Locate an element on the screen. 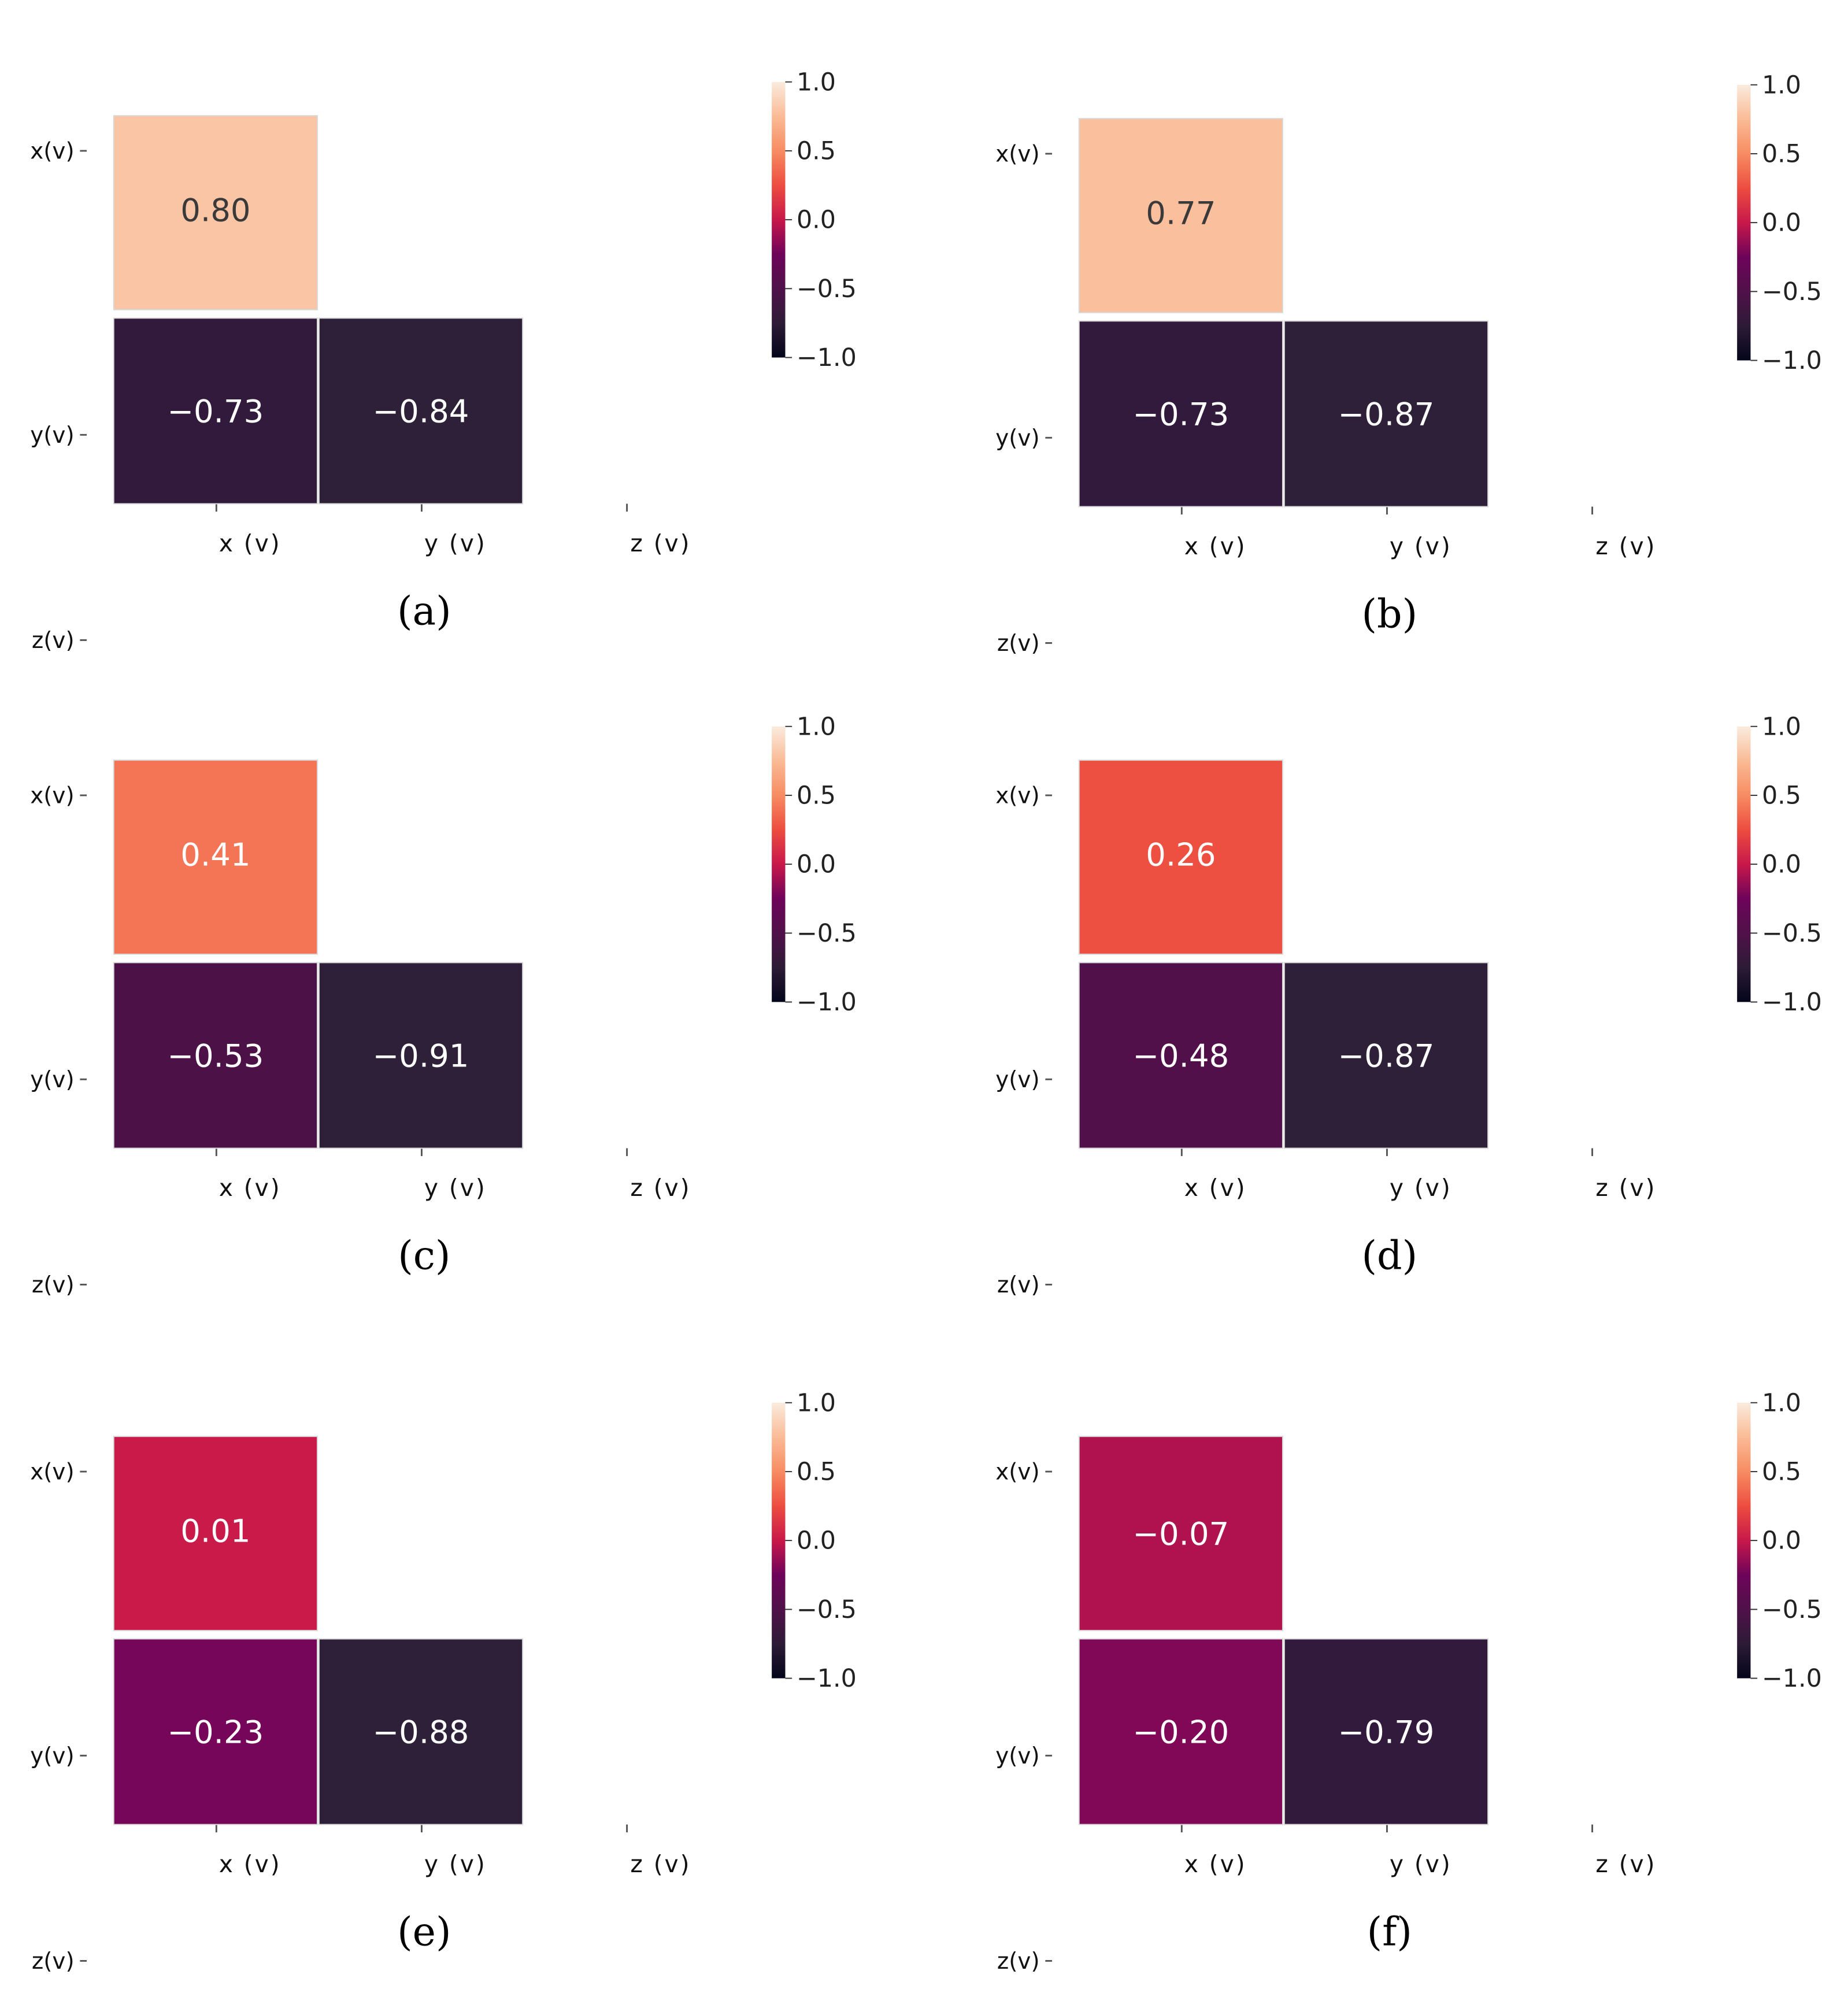 The height and width of the screenshot is (1993, 1848). cell-value-label: 0.80 is located at coordinates (215, 210).